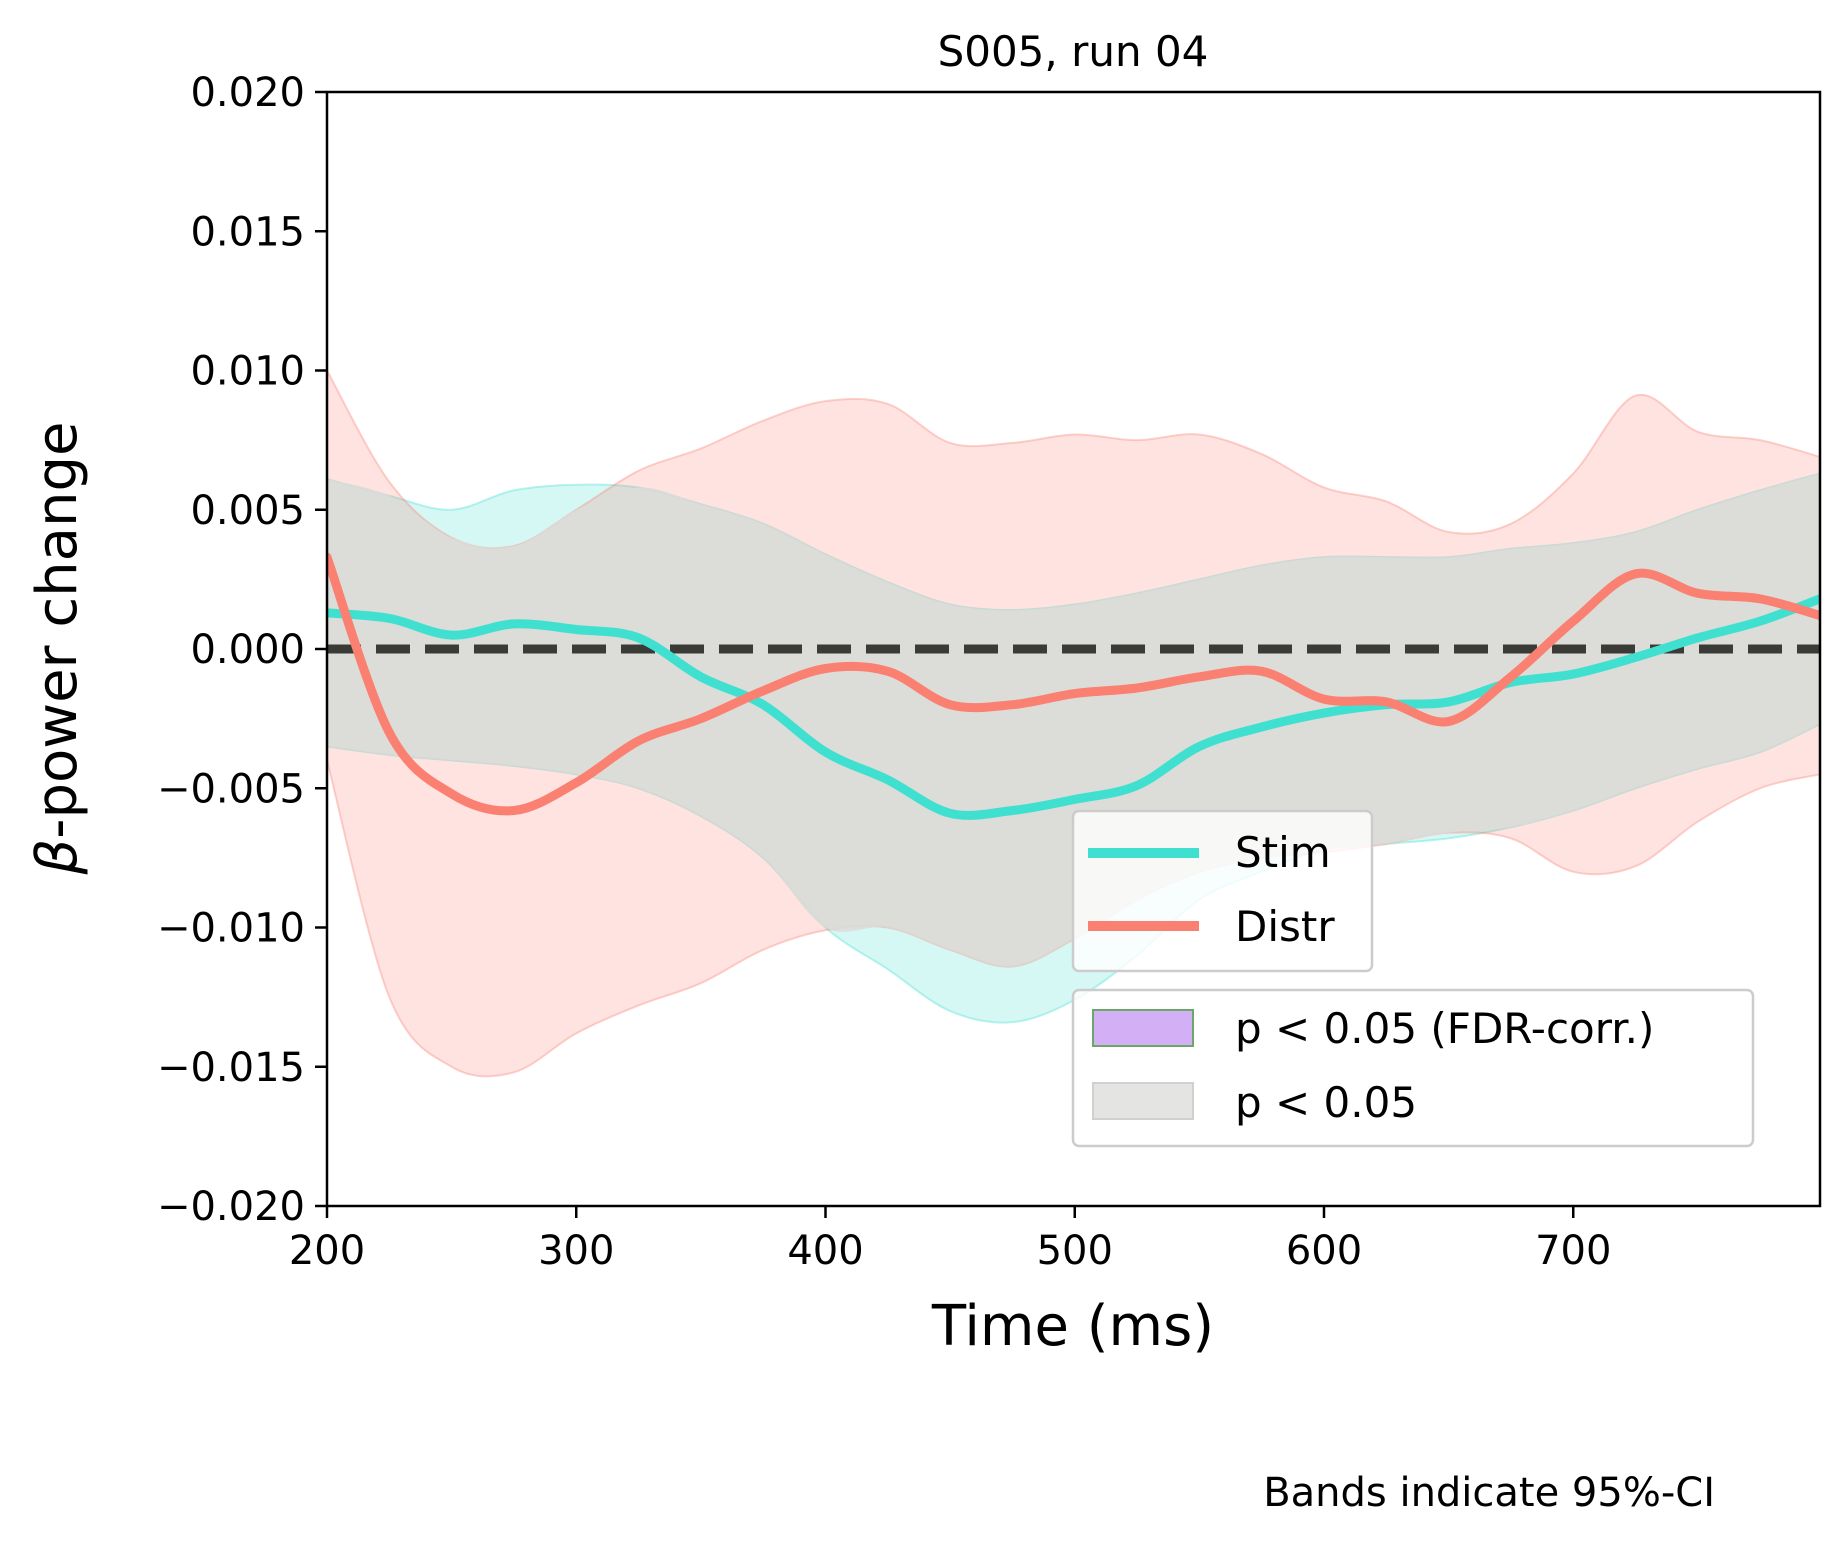 Image resolution: width=1842 pixels, height=1544 pixels. I want to click on y-tick-label: −0.015, so click(231, 1068).